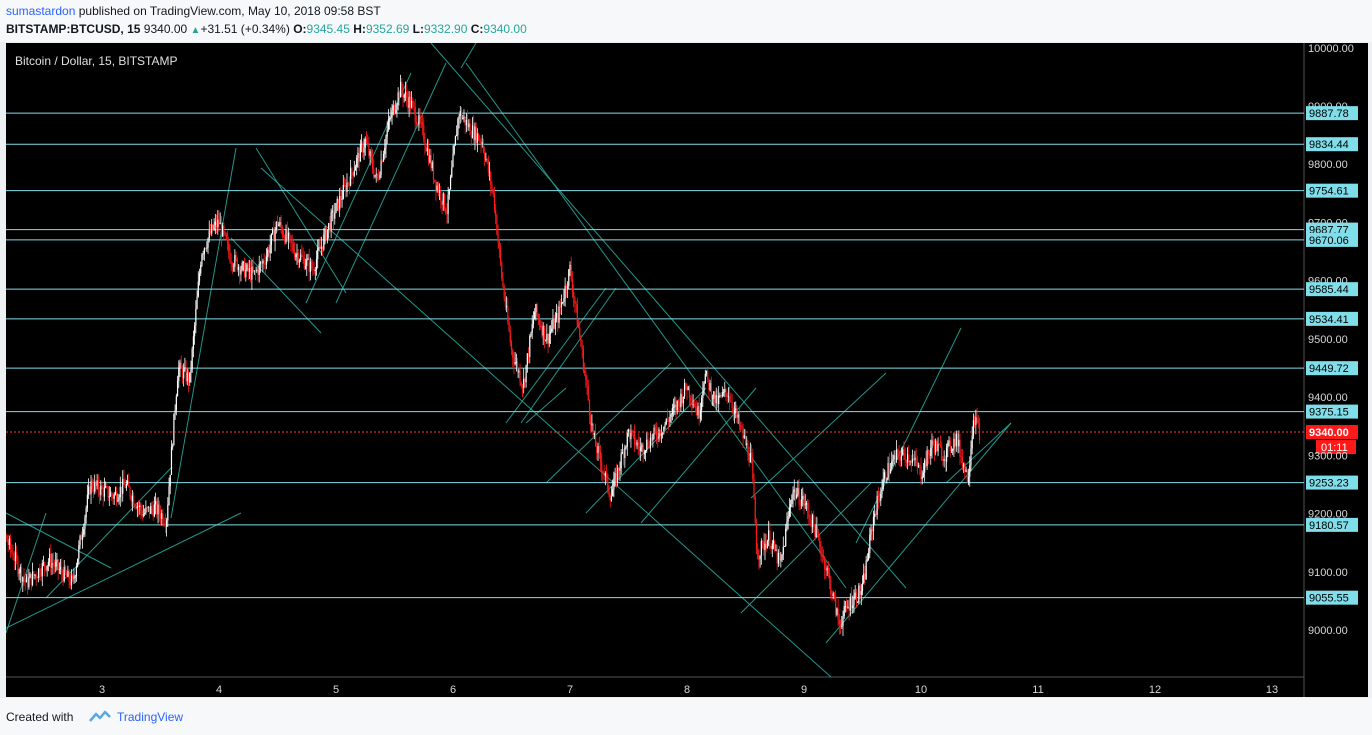 Image resolution: width=1372 pixels, height=735 pixels. Describe the element at coordinates (150, 717) in the screenshot. I see `tradingview-link: TradingView` at that location.